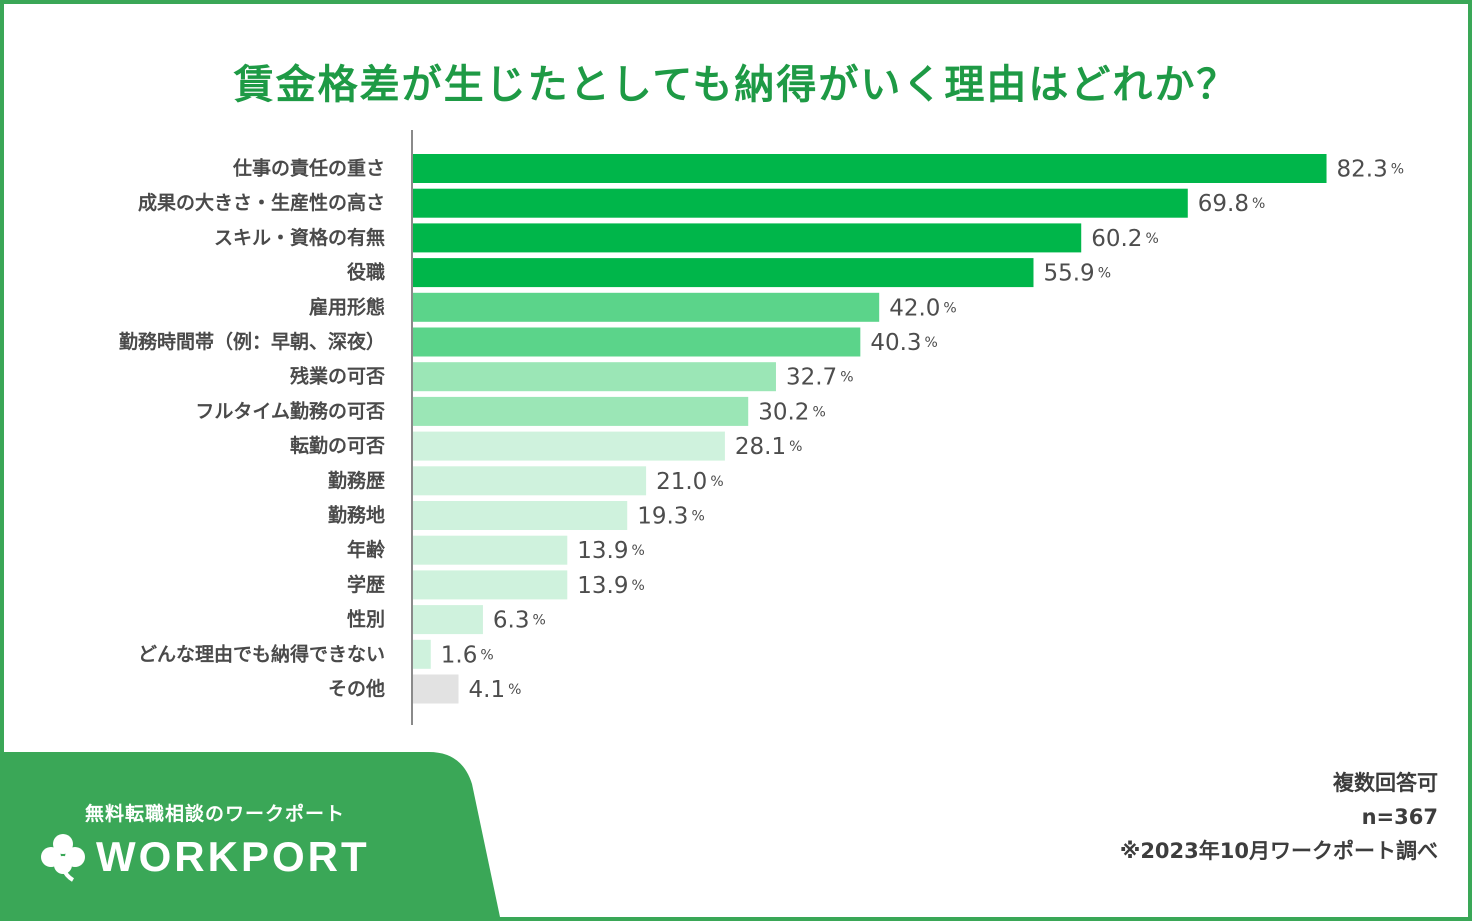 Image resolution: width=1472 pixels, height=921 pixels. What do you see at coordinates (233, 856) in the screenshot?
I see `logo-text: WORKPORT` at bounding box center [233, 856].